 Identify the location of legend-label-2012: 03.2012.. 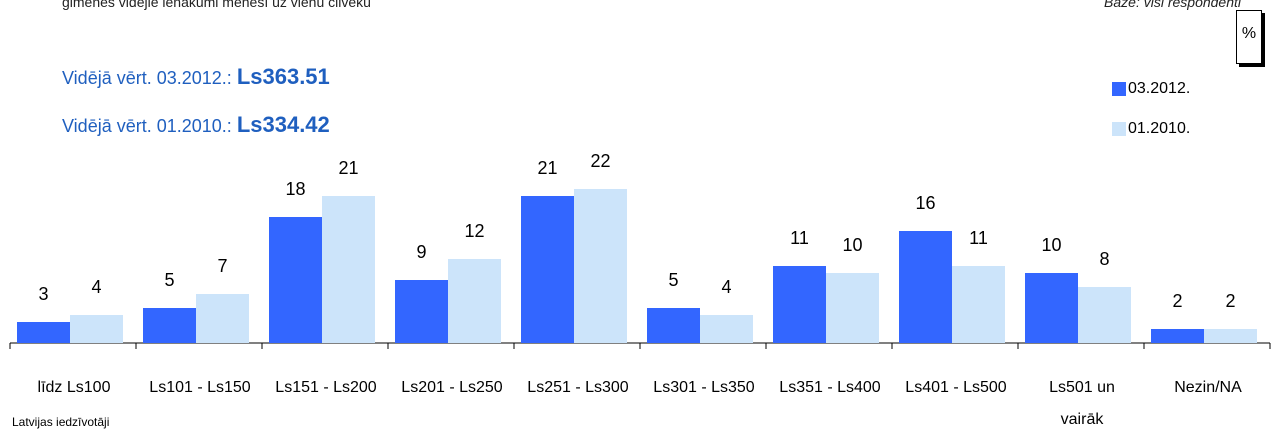
(1159, 88).